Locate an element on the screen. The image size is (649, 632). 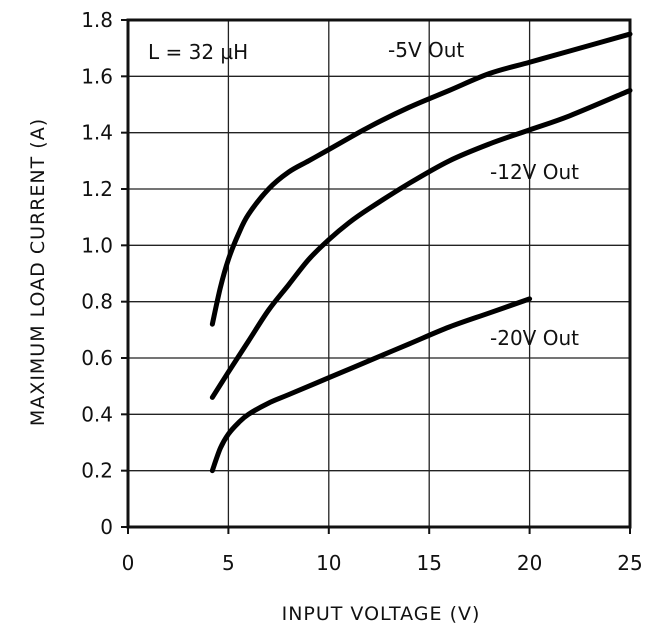
y-tick-label: 0.8 is located at coordinates (97, 302).